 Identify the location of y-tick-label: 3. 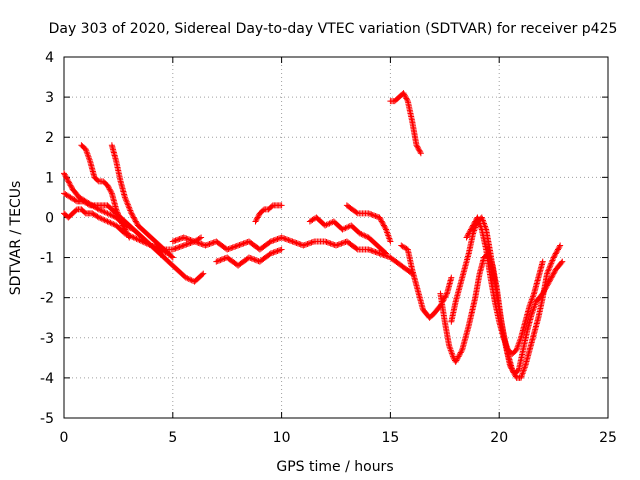
(49, 98).